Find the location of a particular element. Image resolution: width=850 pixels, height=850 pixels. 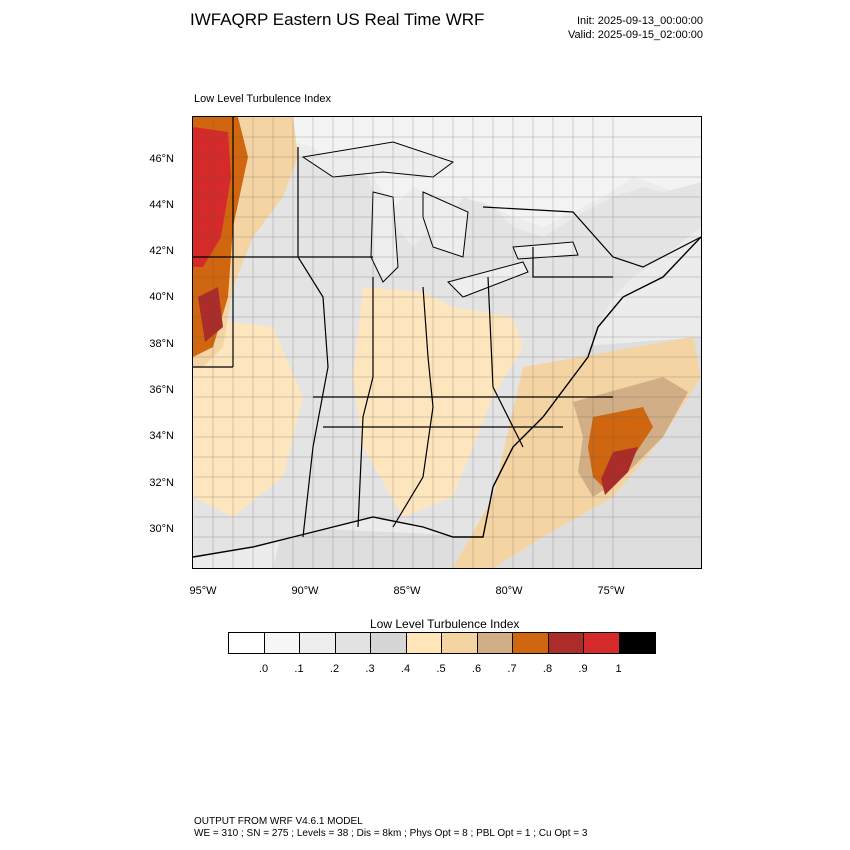

lat-label-34: 34°N is located at coordinates (161, 436).